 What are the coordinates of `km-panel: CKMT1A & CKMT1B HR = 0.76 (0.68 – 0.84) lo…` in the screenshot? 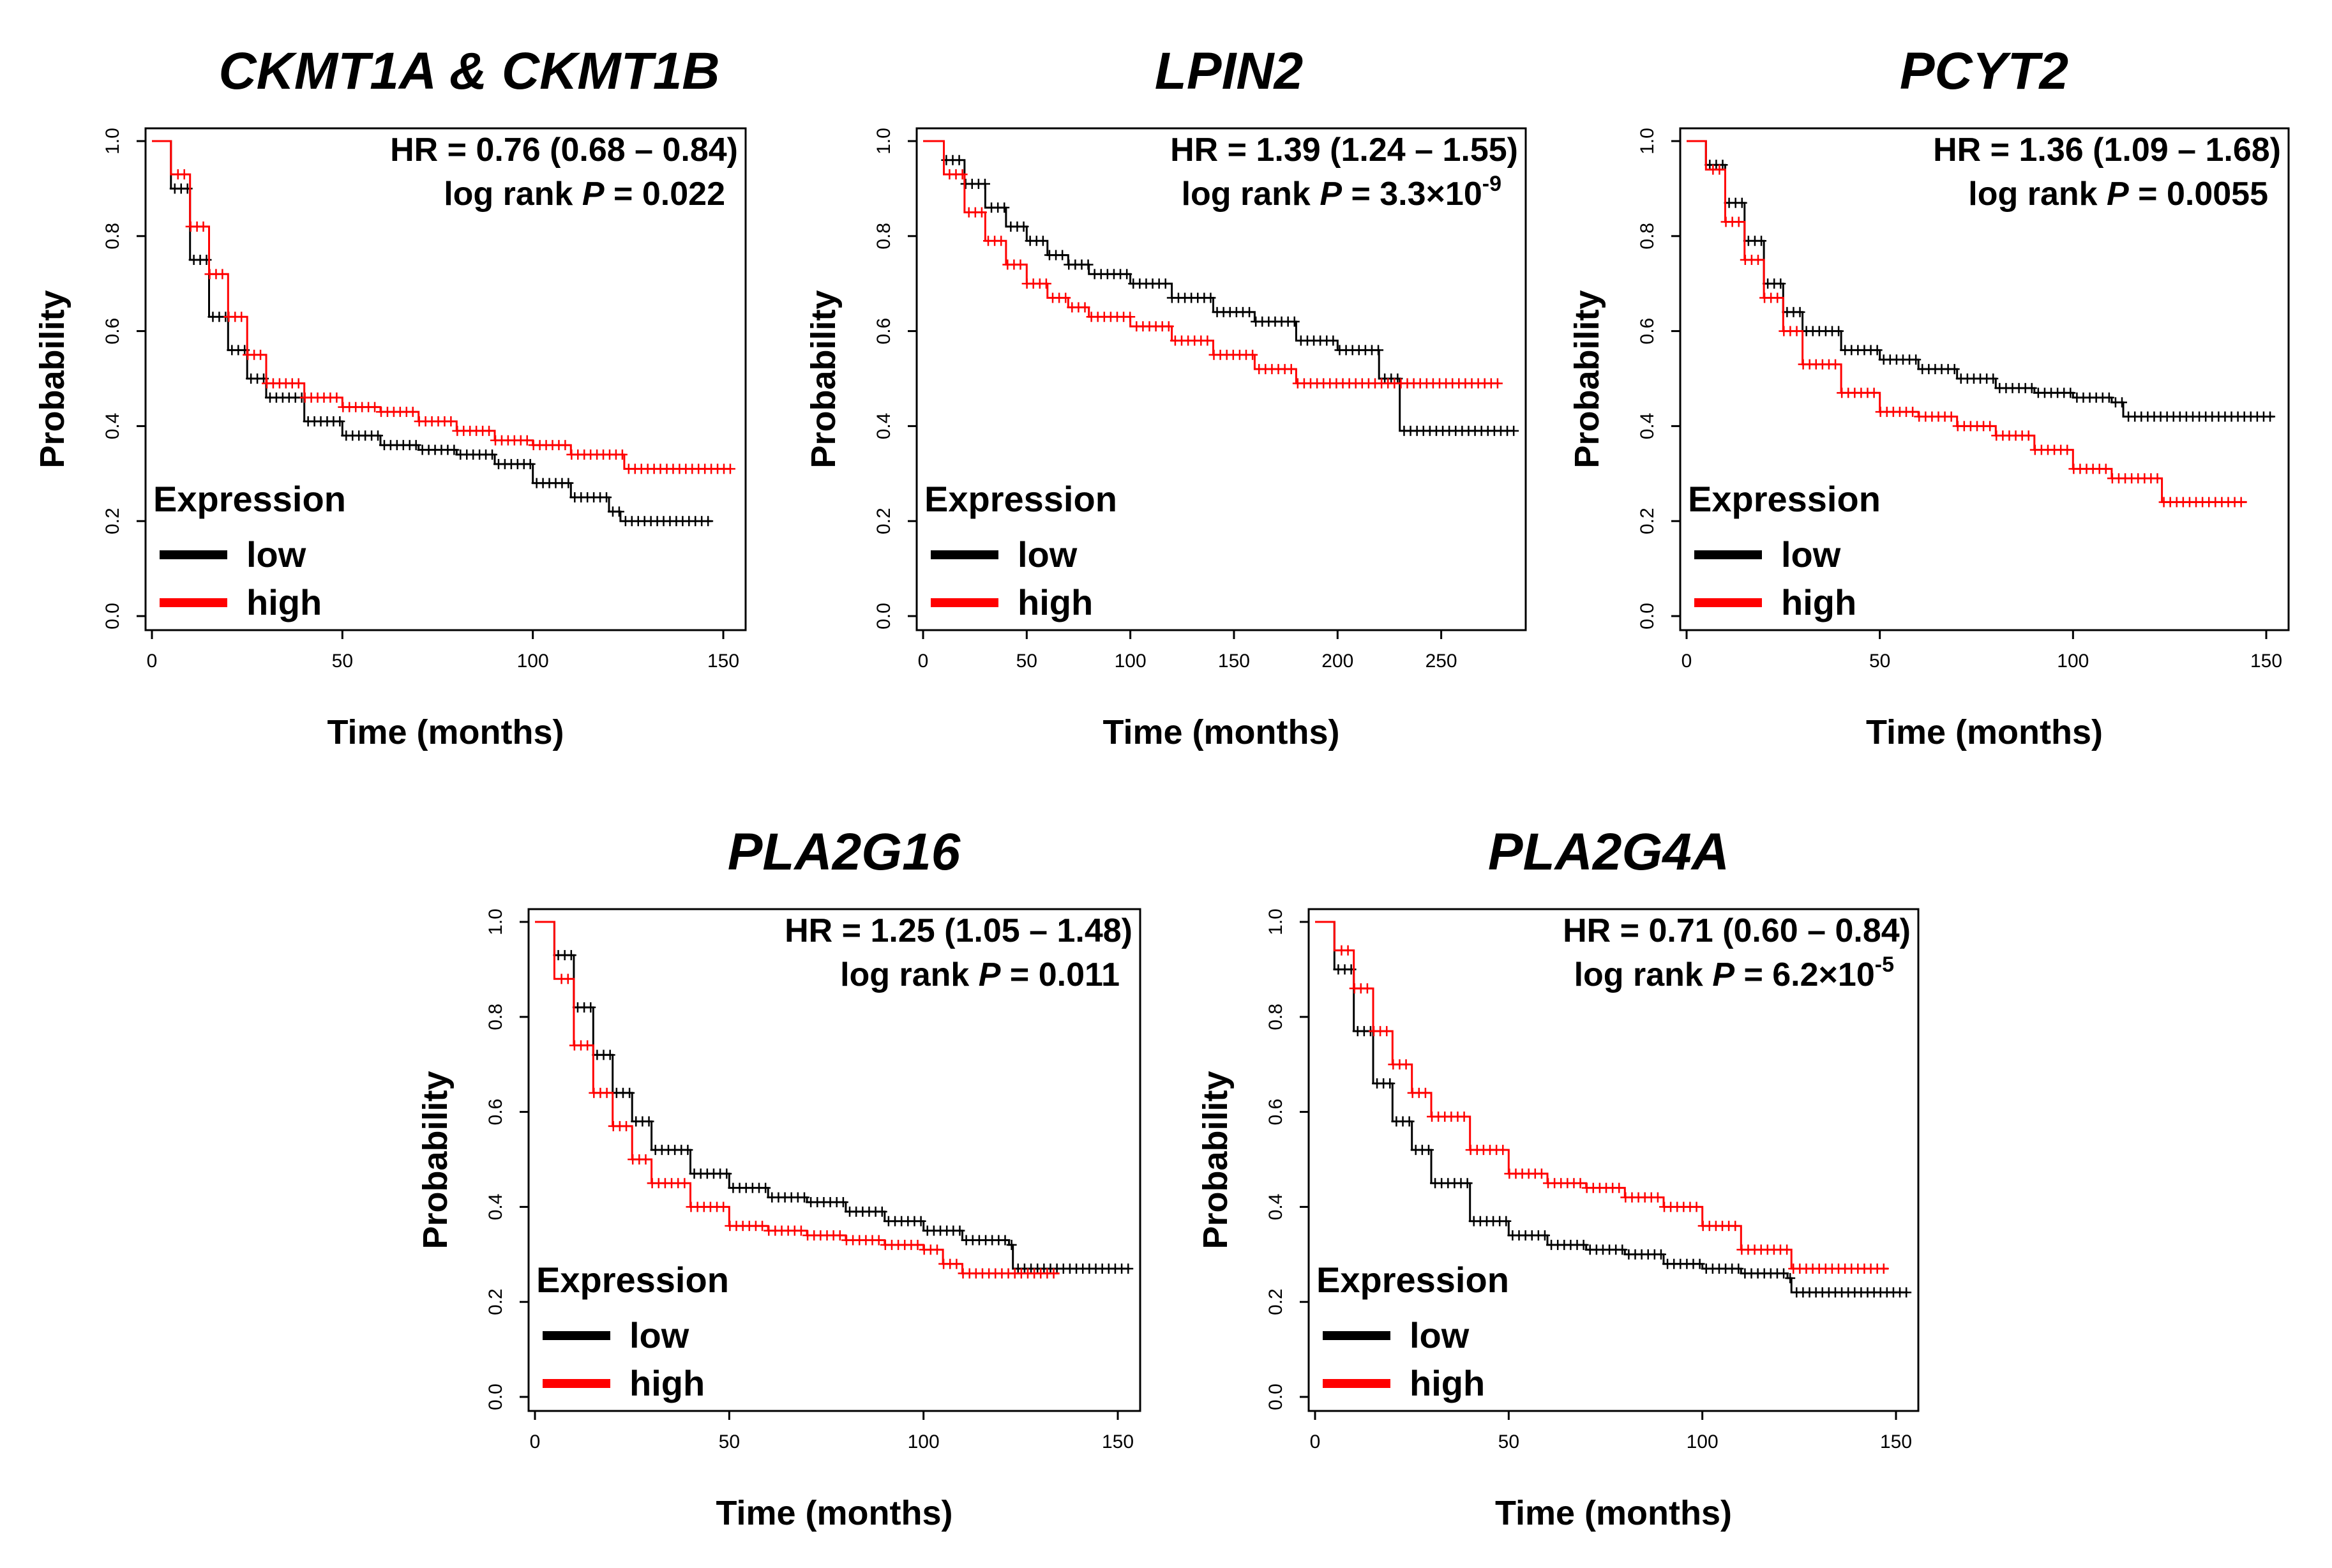 It's located at (390, 396).